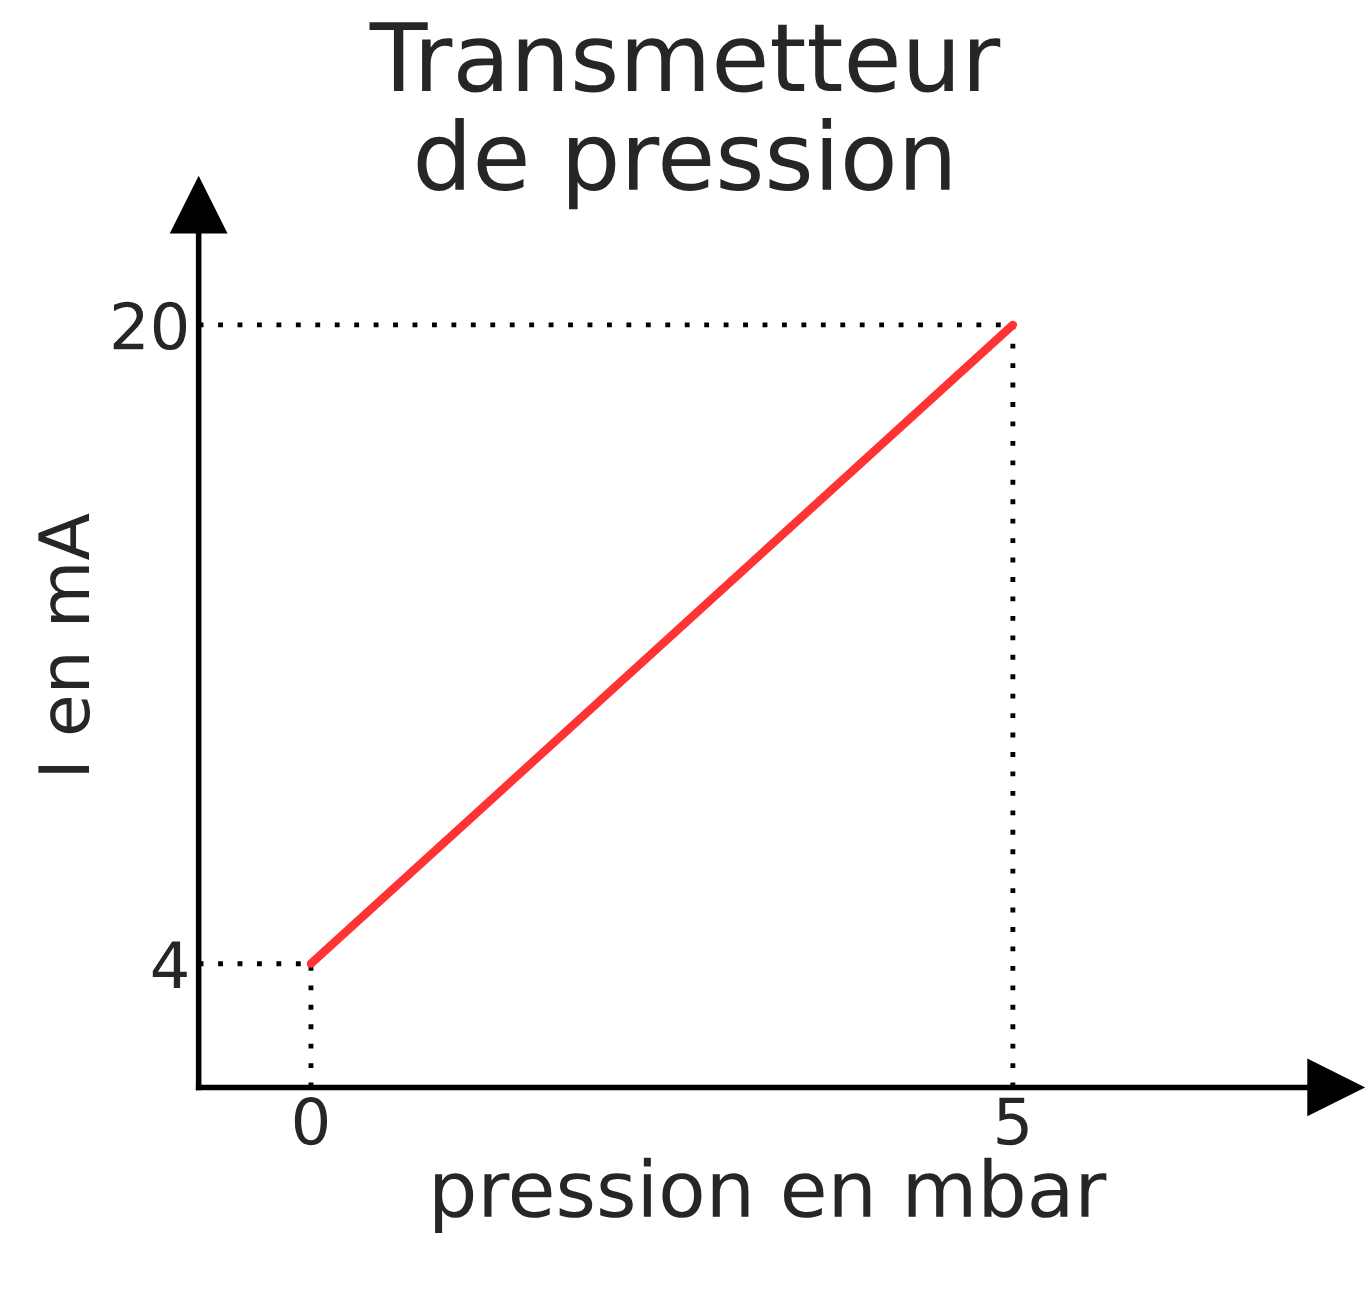 Image resolution: width=1370 pixels, height=1290 pixels. Describe the element at coordinates (685, 116) in the screenshot. I see `chart-title: Transmetteur de pression` at that location.